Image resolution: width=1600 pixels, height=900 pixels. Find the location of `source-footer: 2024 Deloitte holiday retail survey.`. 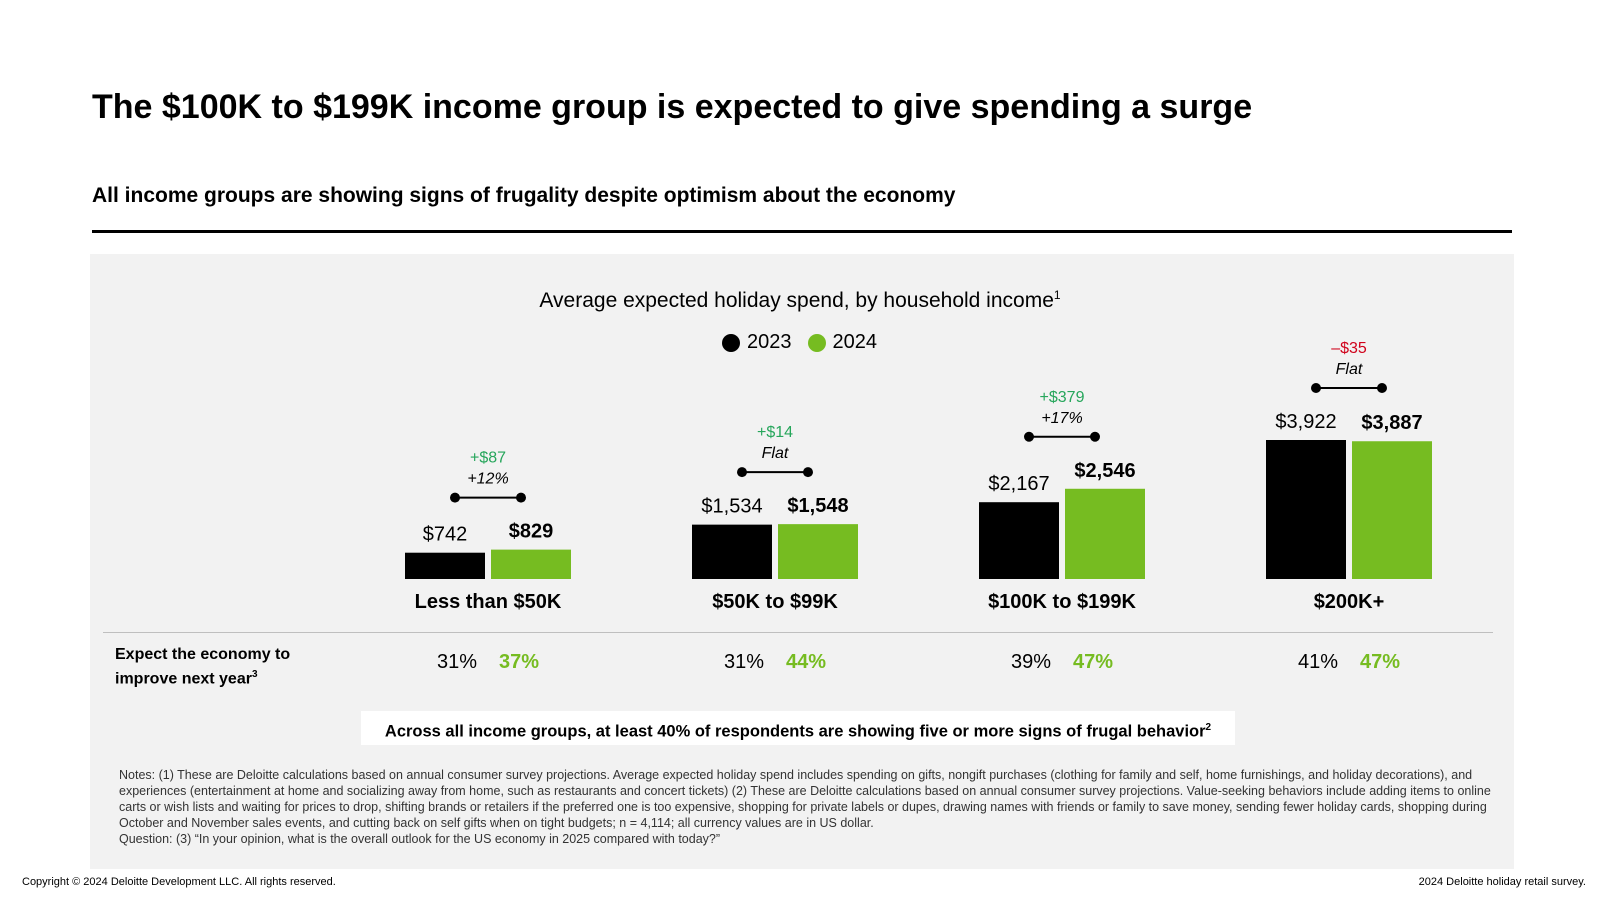

source-footer: 2024 Deloitte holiday retail survey. is located at coordinates (1502, 882).